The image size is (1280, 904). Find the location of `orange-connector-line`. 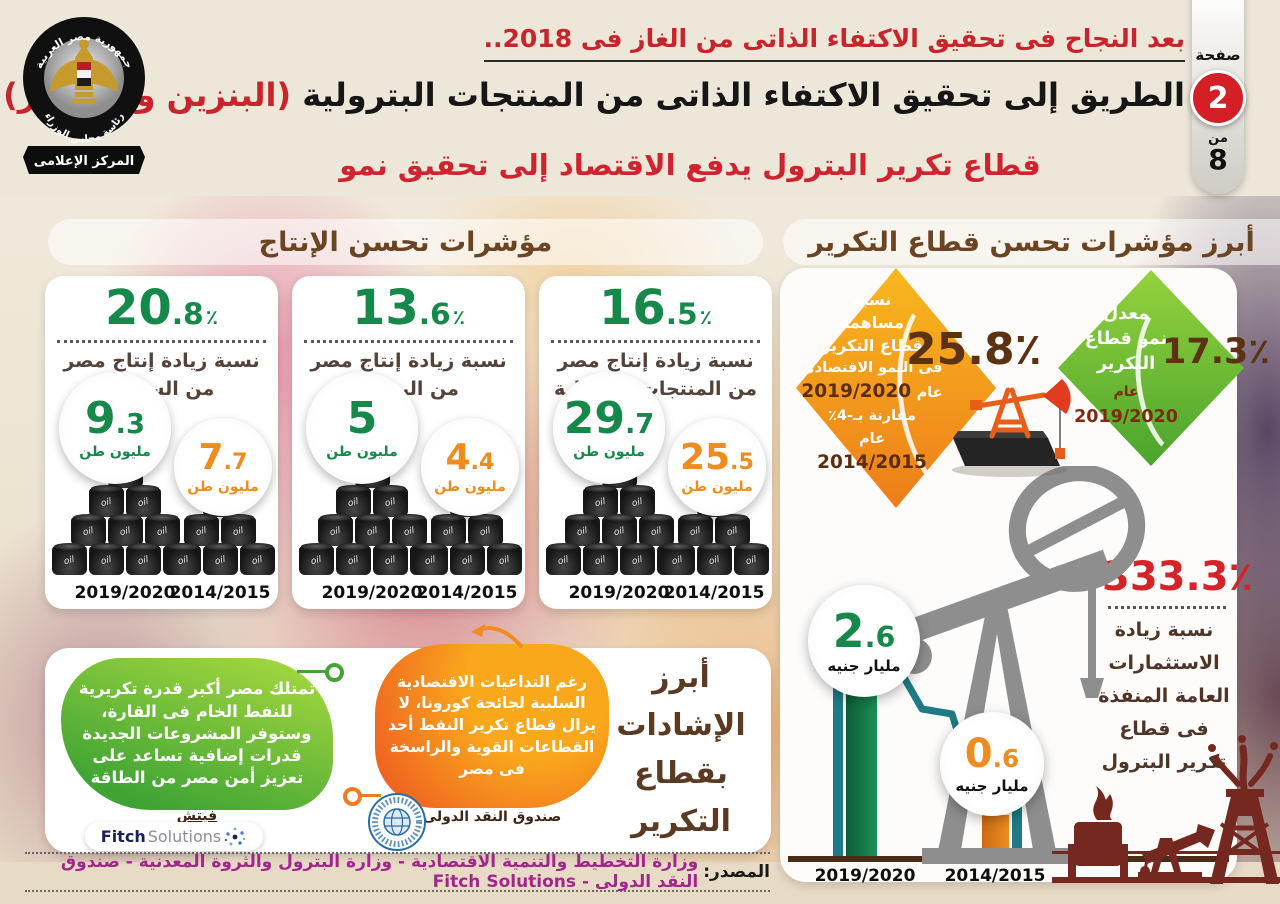

orange-connector-line is located at coordinates (370, 795).